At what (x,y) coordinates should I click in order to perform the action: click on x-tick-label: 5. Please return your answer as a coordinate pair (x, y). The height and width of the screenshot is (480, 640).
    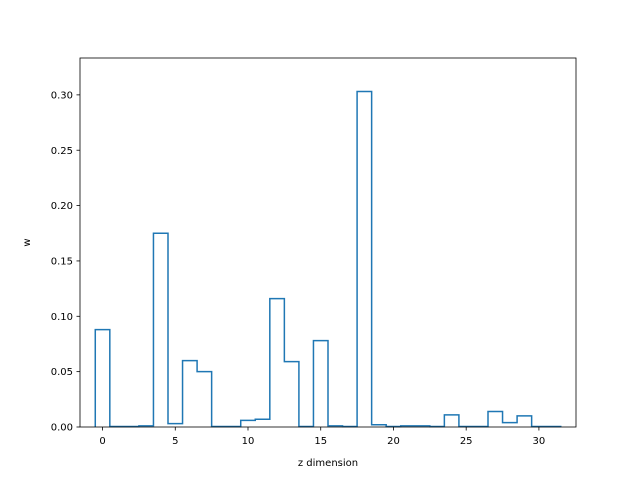
    Looking at the image, I should click on (175, 441).